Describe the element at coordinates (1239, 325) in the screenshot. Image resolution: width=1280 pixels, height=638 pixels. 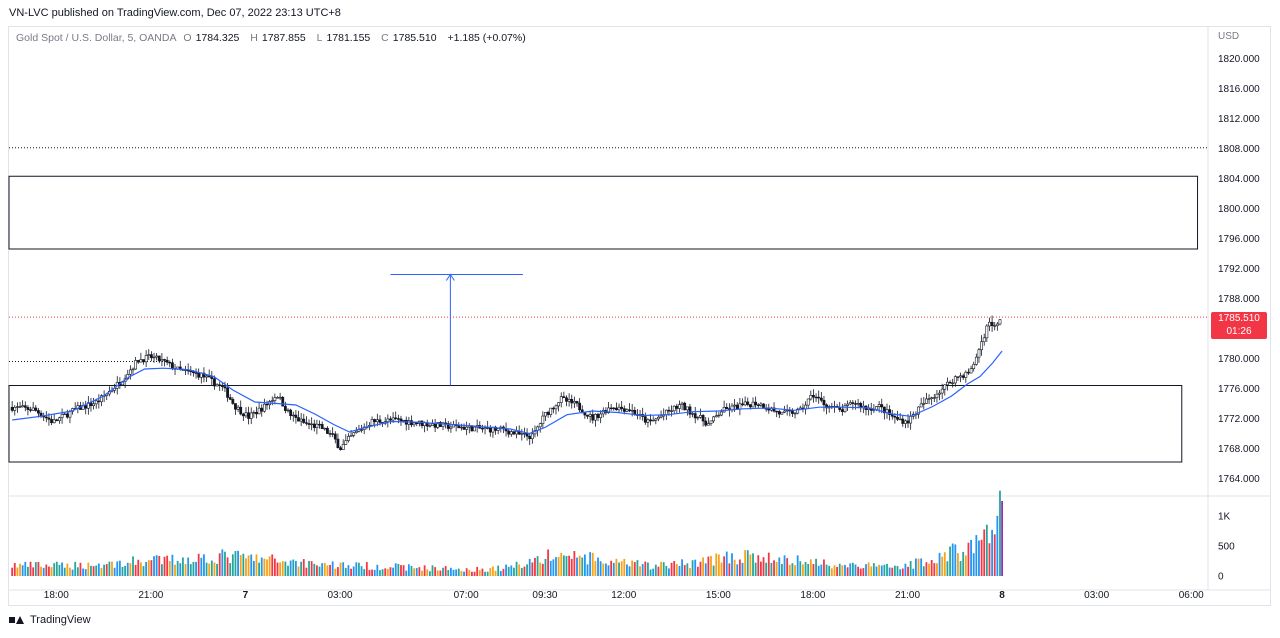
I see `last-price-badge: 1785.510 01:26` at that location.